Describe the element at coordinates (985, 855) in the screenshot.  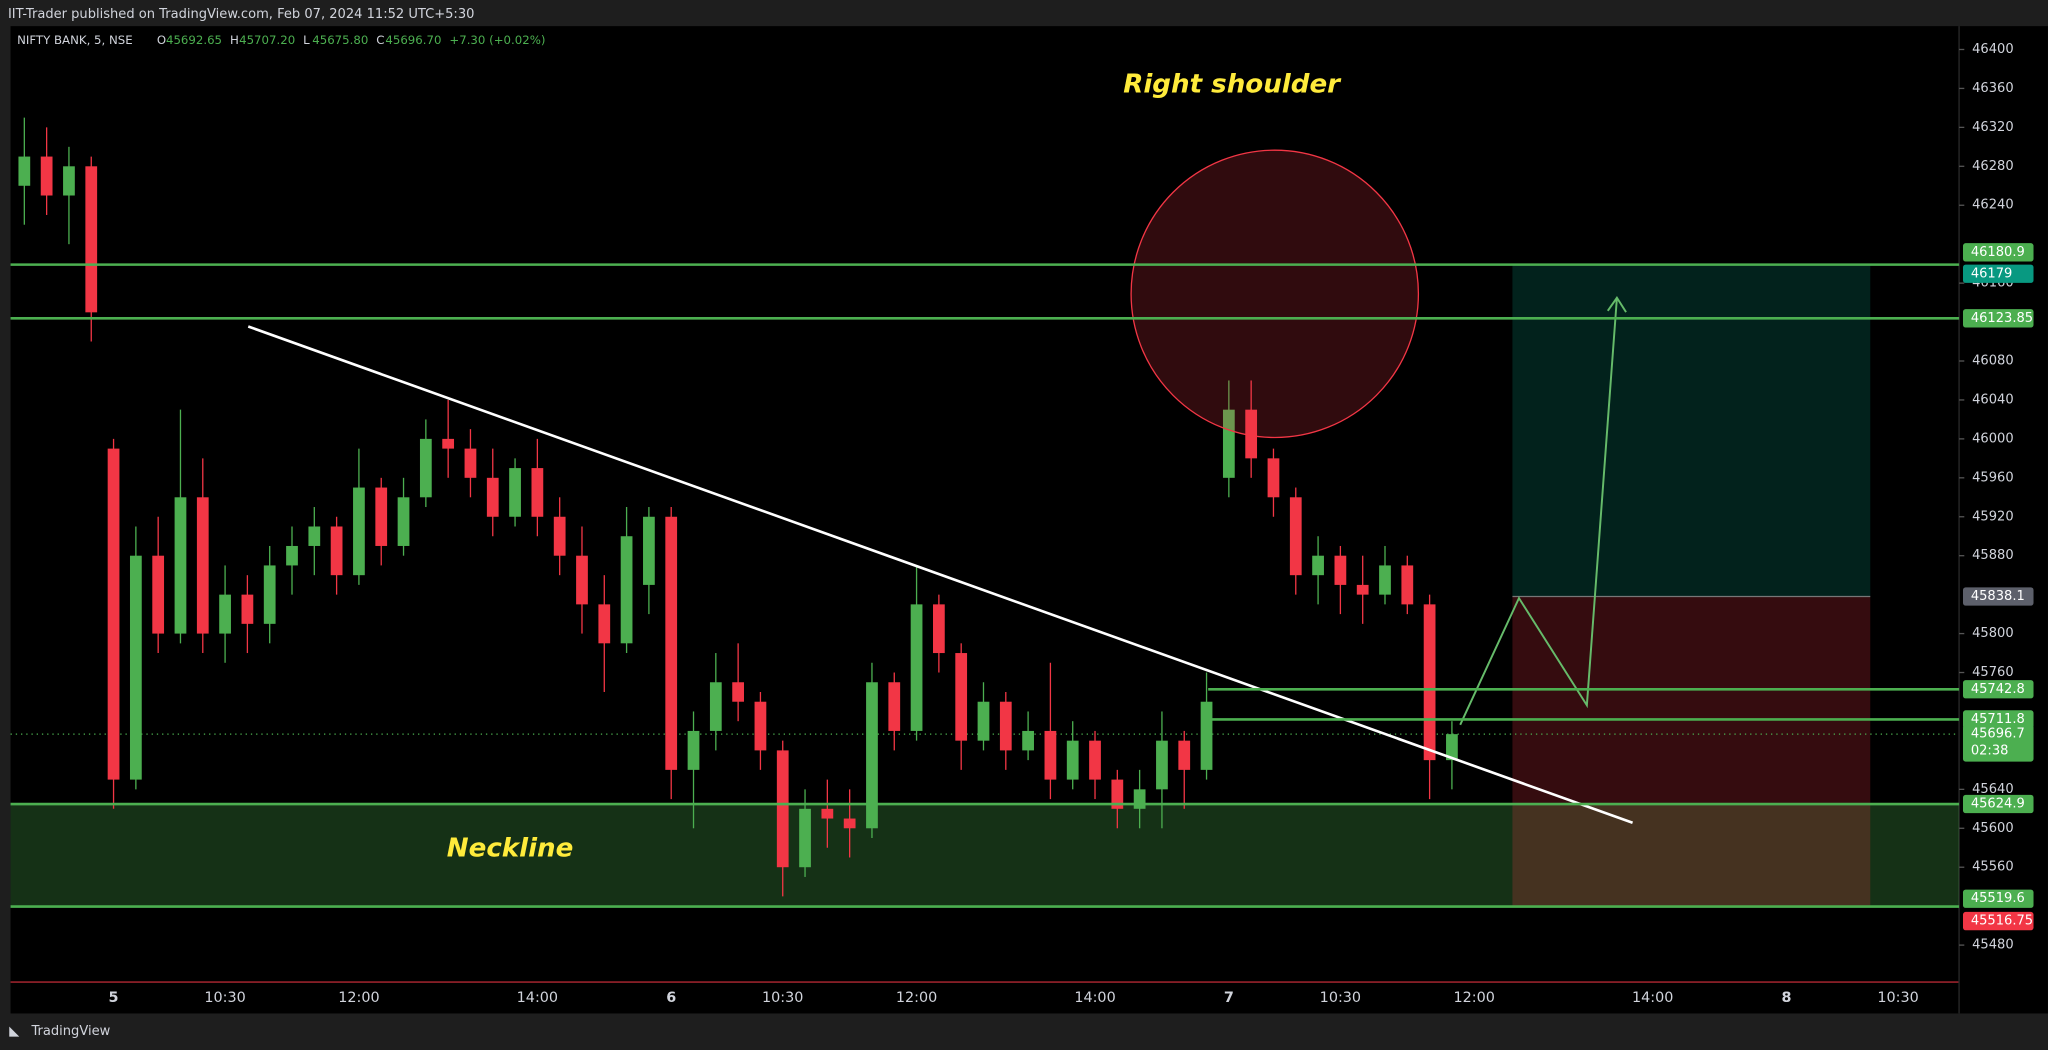
I see `neckline-zone` at that location.